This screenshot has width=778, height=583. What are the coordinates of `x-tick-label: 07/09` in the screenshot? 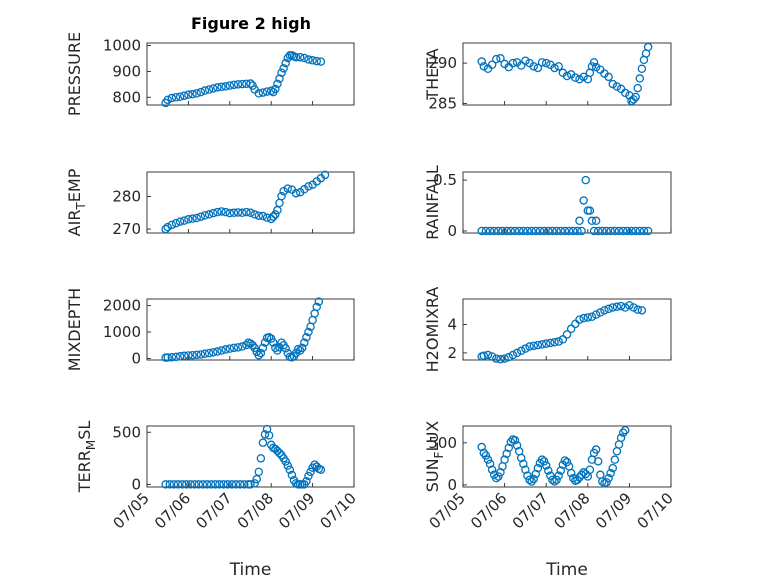 It's located at (296, 510).